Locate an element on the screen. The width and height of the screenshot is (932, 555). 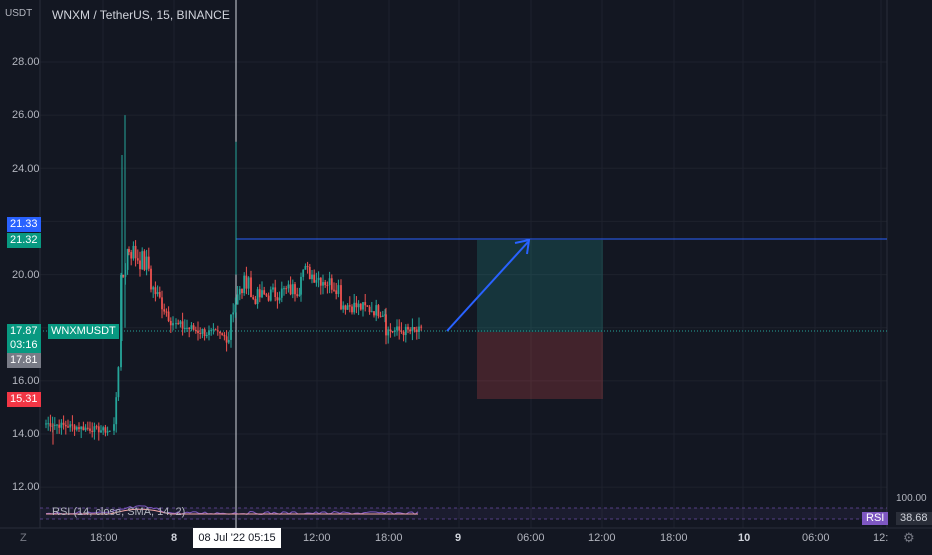
settings-icon: ⚙ is located at coordinates (909, 537).